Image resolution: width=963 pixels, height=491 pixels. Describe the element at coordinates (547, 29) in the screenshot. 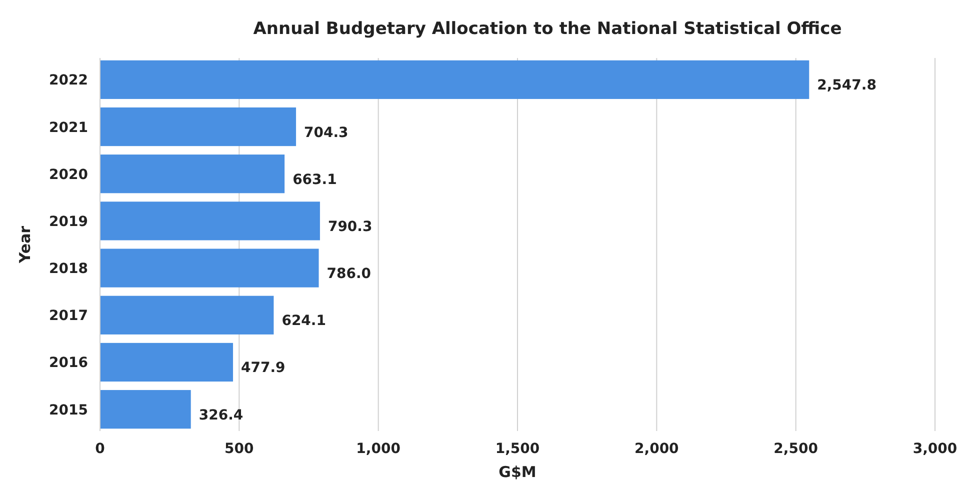

I see `chart-title: Annual Budgetary Allocation to the National Statistical Office` at that location.